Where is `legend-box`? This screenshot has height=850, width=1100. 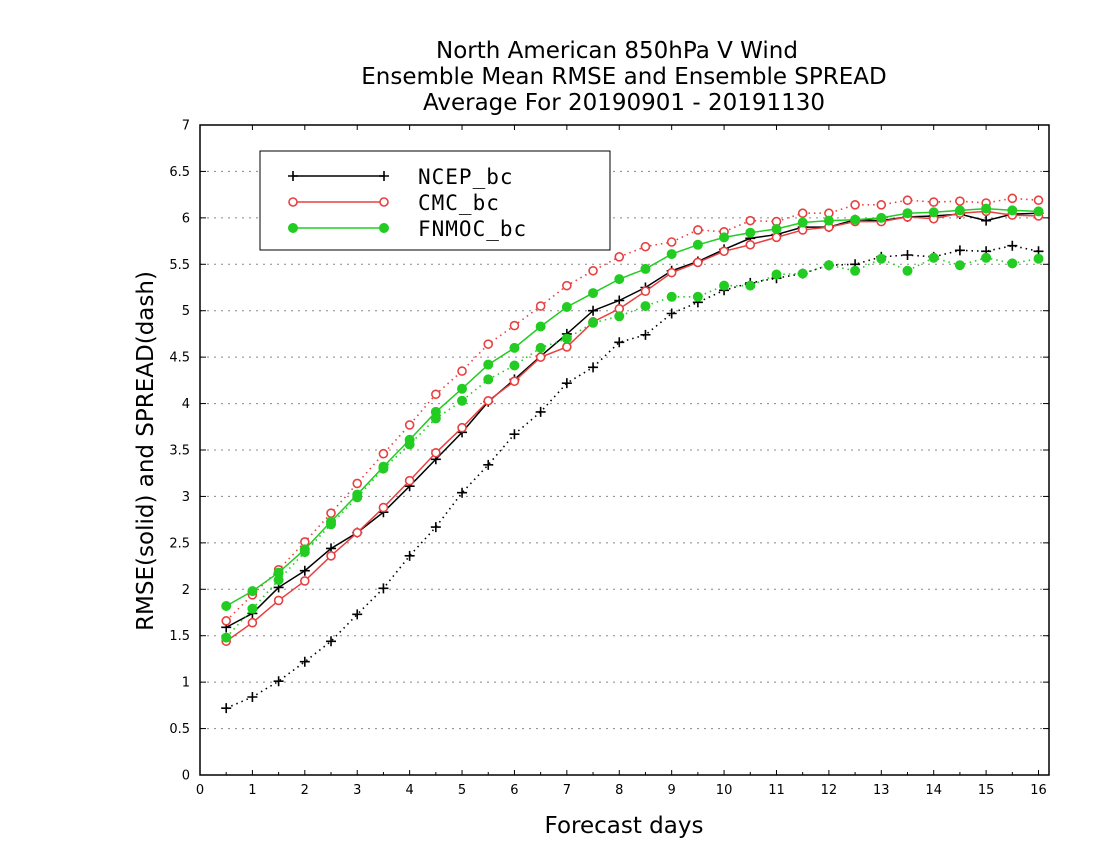
legend-box is located at coordinates (435, 200).